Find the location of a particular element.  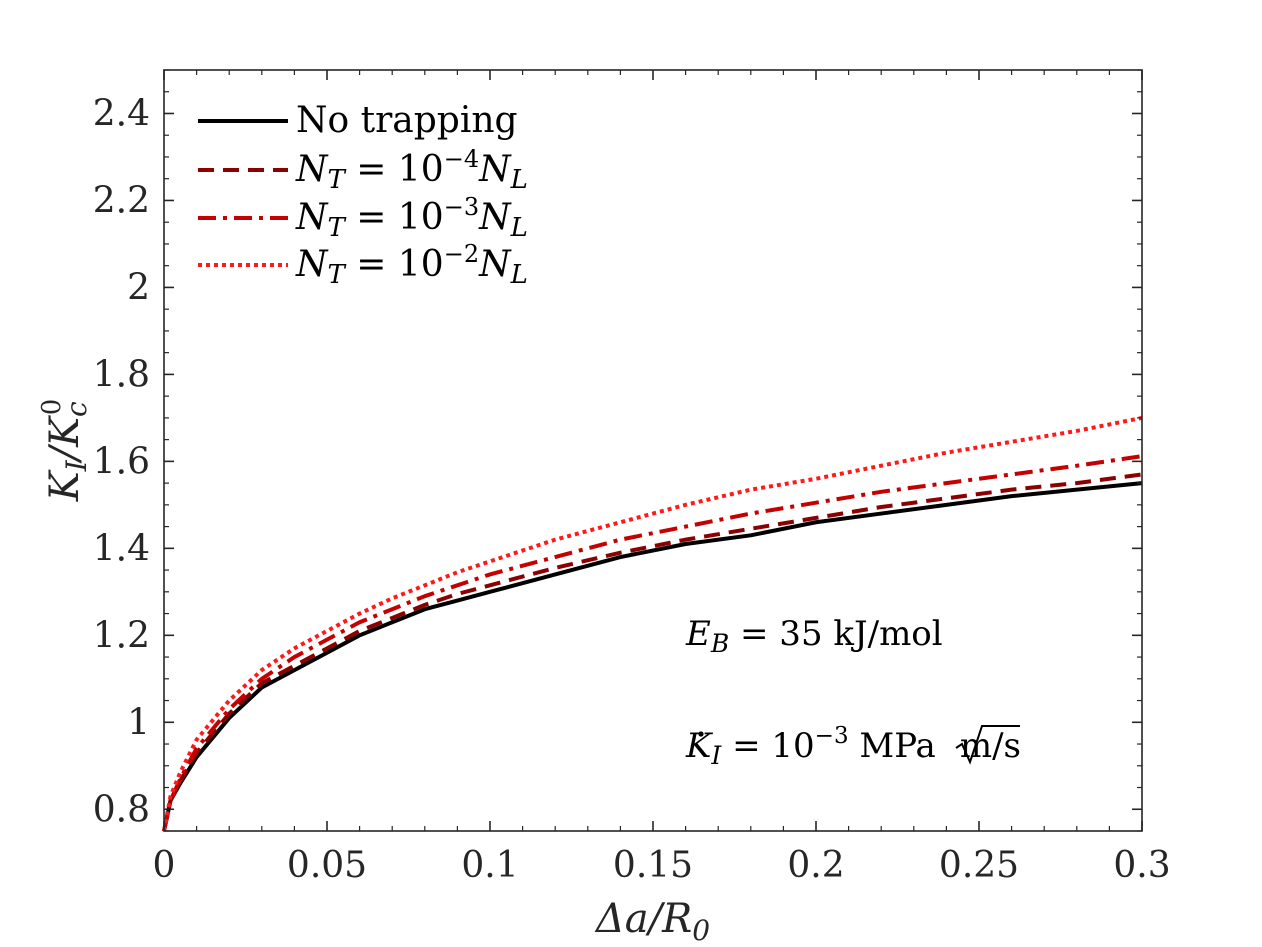

legend-4-exp: −2 is located at coordinates (461, 254).